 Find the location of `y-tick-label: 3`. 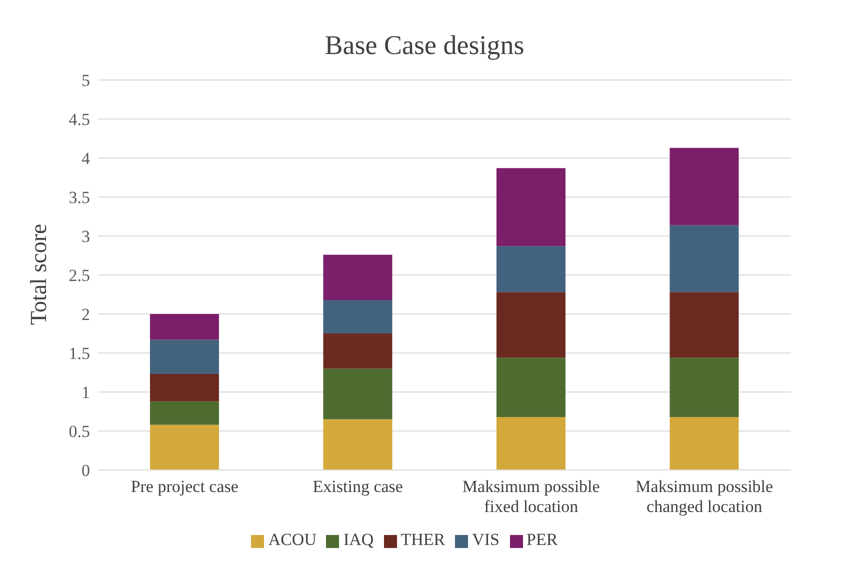

y-tick-label: 3 is located at coordinates (86, 236).